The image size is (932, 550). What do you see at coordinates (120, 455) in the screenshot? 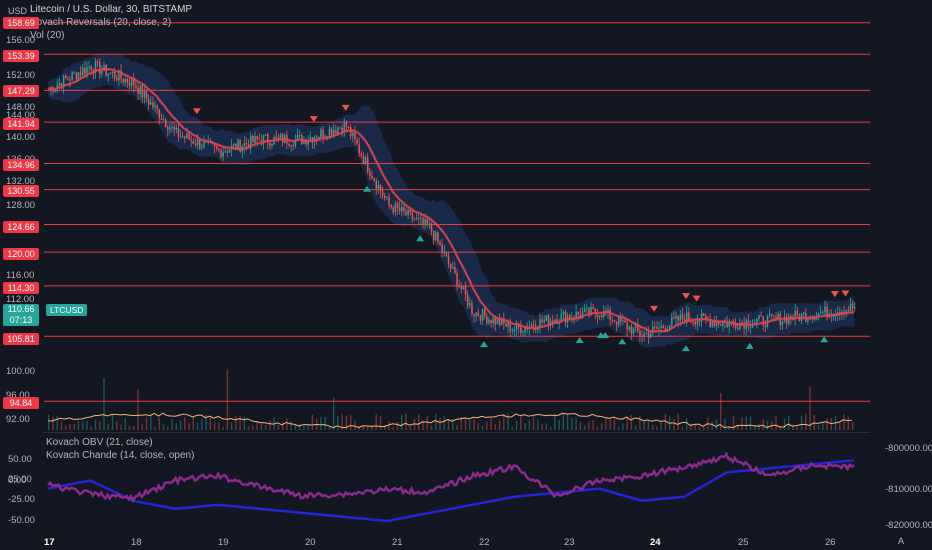
I see `indicator-kovach-chande: Kovach Chande (14, close, open)` at bounding box center [120, 455].